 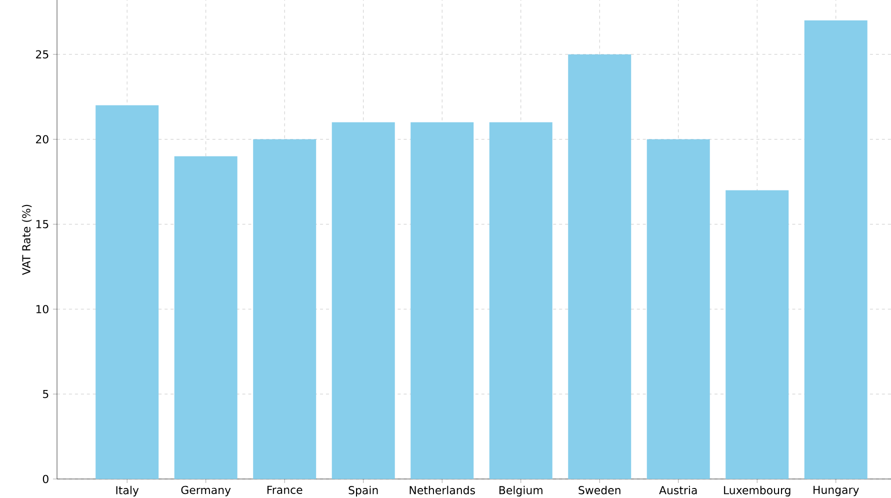 What do you see at coordinates (206, 491) in the screenshot?
I see `x-tick-label: Germany` at bounding box center [206, 491].